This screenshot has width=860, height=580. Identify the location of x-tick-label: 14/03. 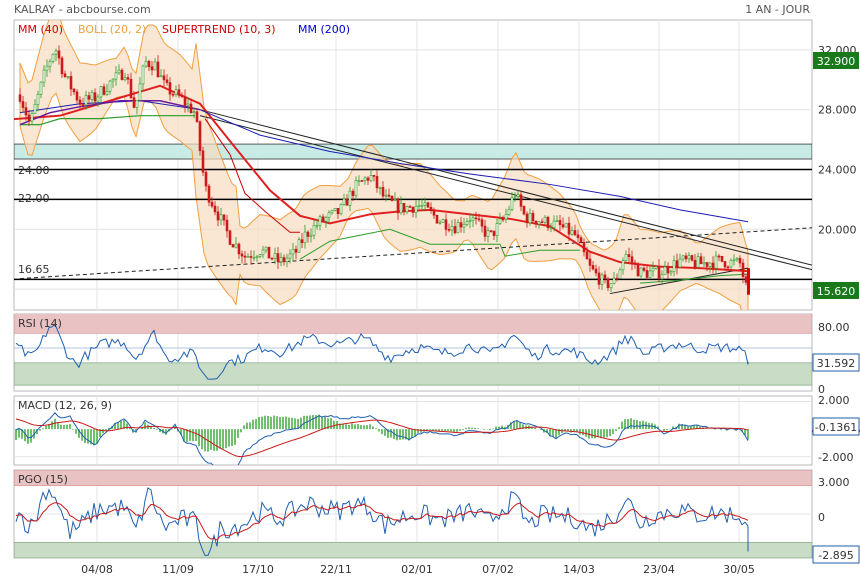
(579, 569).